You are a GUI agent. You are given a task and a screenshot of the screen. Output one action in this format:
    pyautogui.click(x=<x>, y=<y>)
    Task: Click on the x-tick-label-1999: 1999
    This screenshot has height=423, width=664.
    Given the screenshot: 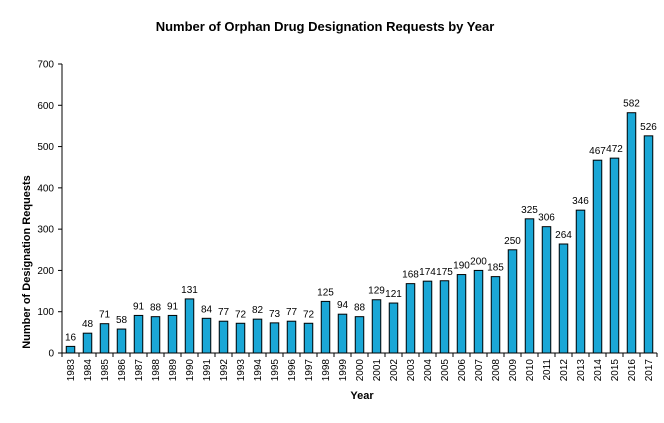 What is the action you would take?
    pyautogui.click(x=343, y=370)
    